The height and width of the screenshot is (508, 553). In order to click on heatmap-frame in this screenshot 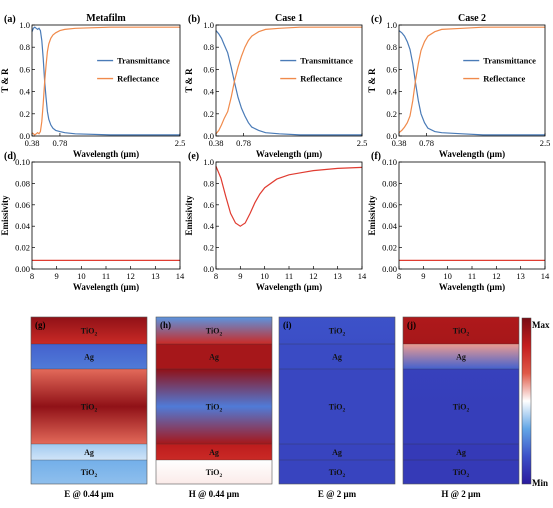, I will do `click(337, 400)`.